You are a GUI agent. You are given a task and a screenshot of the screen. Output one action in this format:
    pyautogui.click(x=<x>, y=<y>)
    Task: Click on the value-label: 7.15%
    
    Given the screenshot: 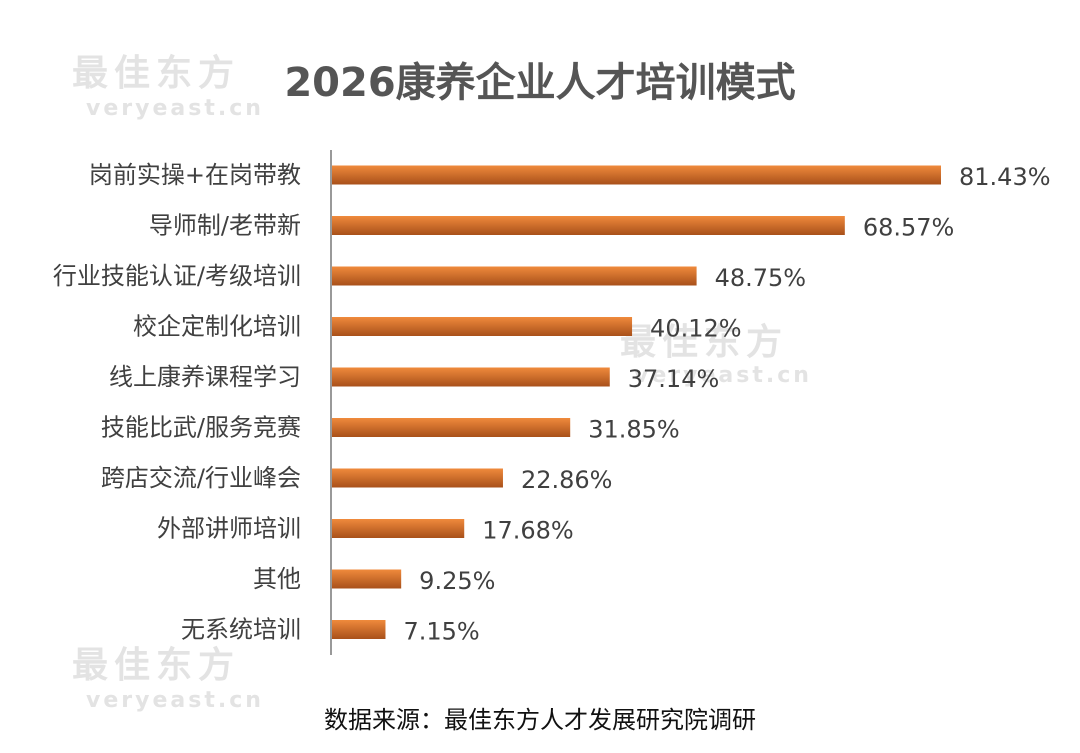 What is the action you would take?
    pyautogui.click(x=441, y=632)
    